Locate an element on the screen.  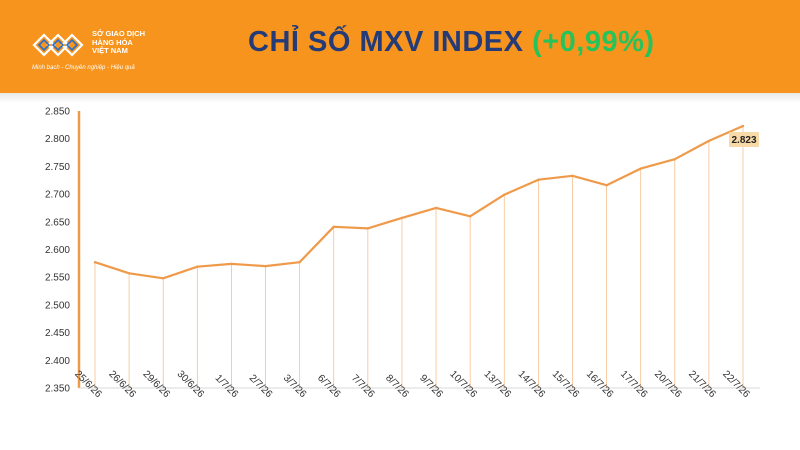
logo-line-3: VIỆT NAM is located at coordinates (110, 50).